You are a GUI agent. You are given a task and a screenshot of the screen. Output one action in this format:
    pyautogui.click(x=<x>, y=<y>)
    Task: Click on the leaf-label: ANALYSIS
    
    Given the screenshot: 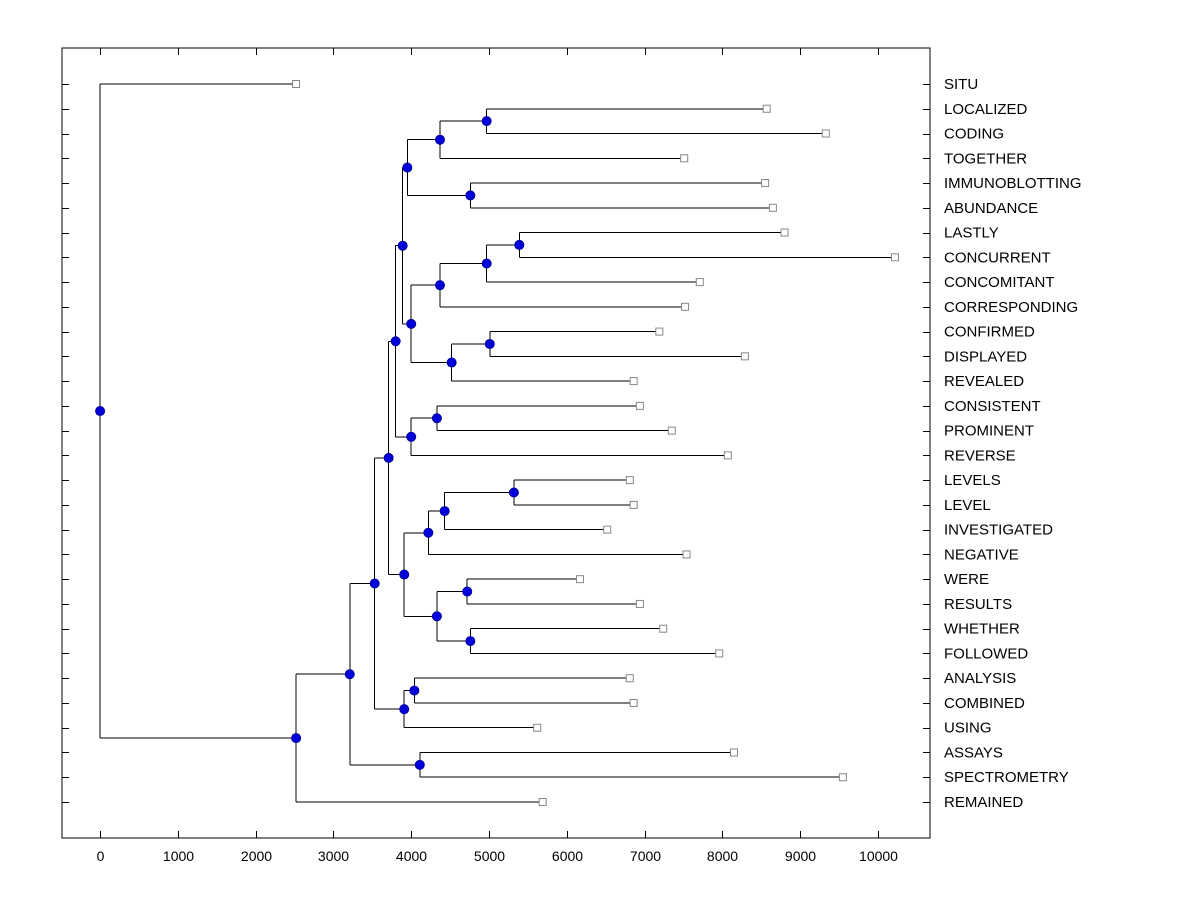 What is the action you would take?
    pyautogui.click(x=980, y=678)
    